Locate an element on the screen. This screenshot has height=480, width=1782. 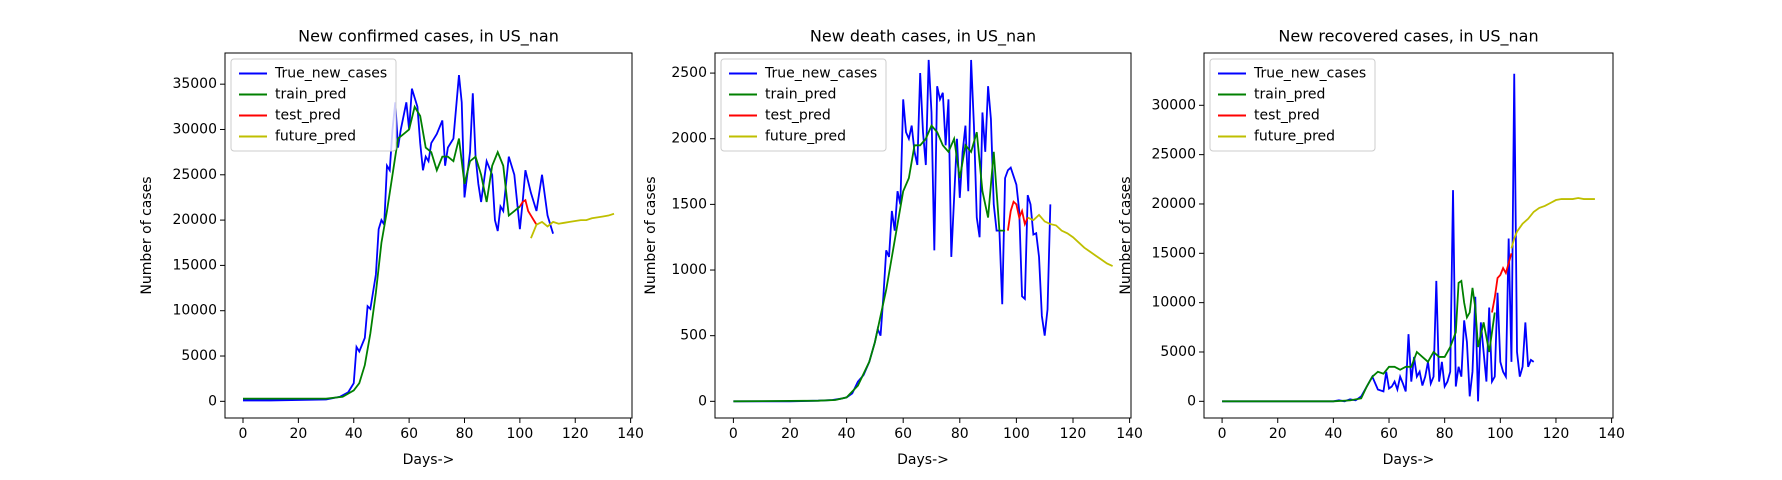
y-tick-label: 2500 is located at coordinates (689, 73).